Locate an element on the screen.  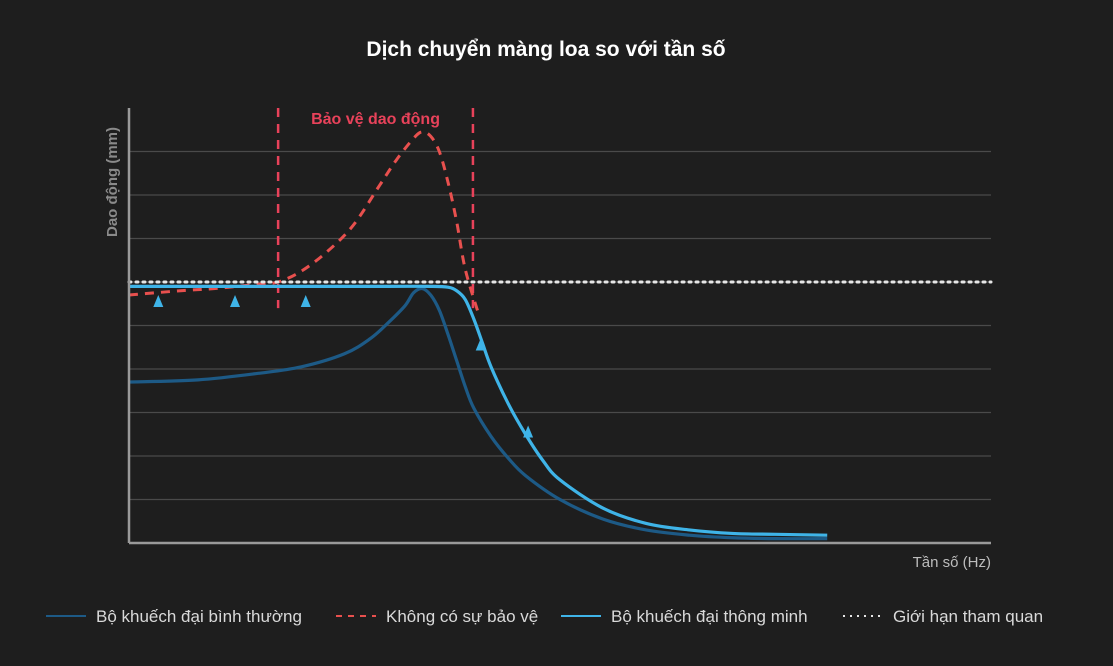
legend-label: Bộ khuếch đại thông minh is located at coordinates (709, 616).